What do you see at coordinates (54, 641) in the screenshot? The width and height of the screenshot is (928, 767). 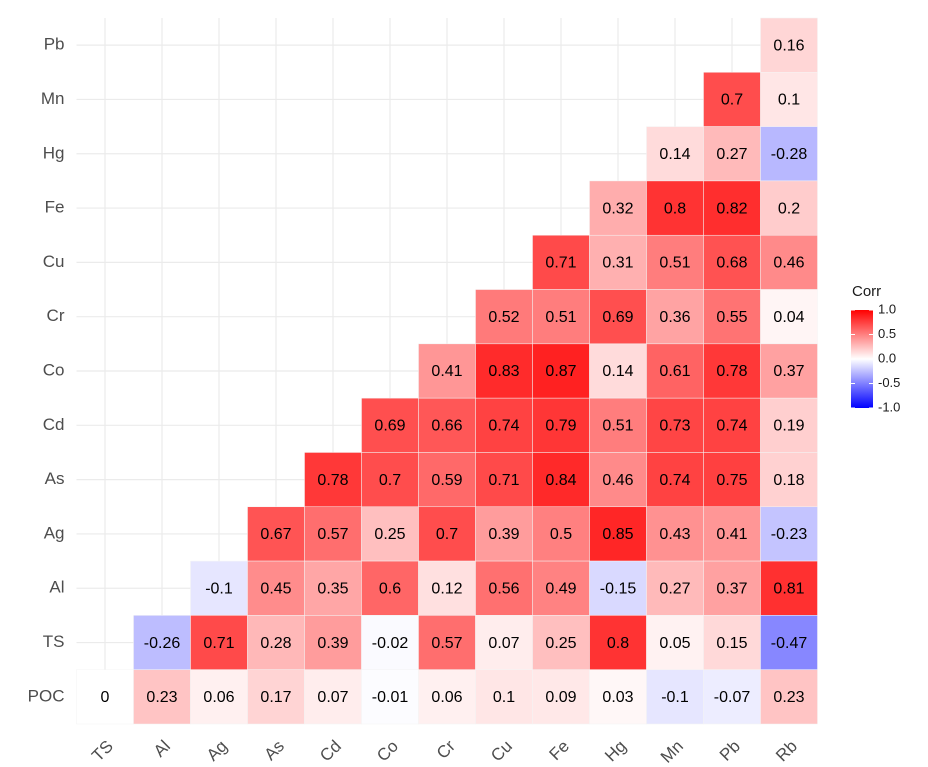 I see `y-tick-label: TS` at bounding box center [54, 641].